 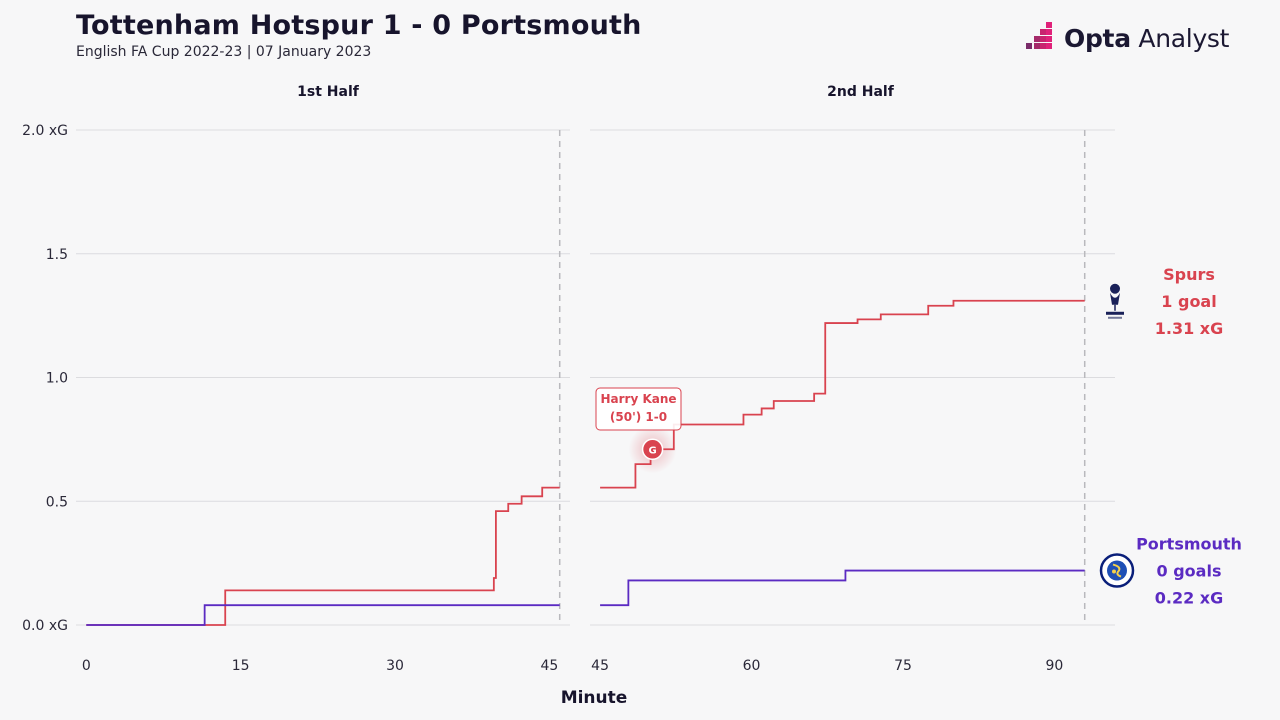 I want to click on portsmouth-crest-icon, so click(x=1117, y=570).